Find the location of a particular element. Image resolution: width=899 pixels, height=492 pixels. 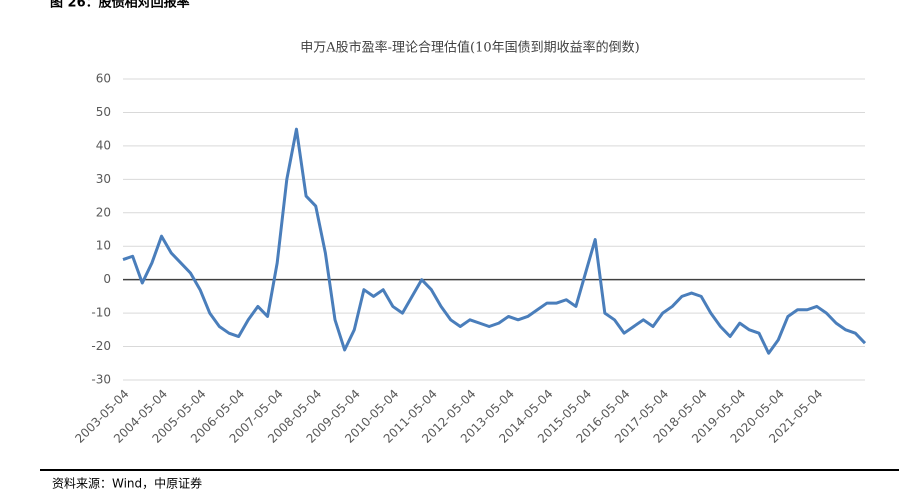

y-tick-label: -30 is located at coordinates (101, 380).